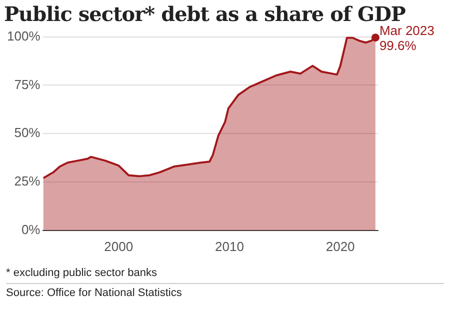  Describe the element at coordinates (406, 30) in the screenshot. I see `annotation: Mar 2023` at that location.